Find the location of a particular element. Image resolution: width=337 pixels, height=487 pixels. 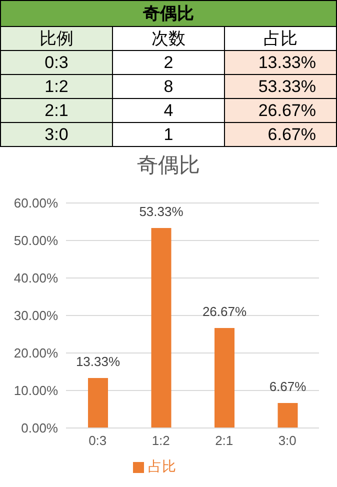

series-label: 次数 is located at coordinates (168, 38).